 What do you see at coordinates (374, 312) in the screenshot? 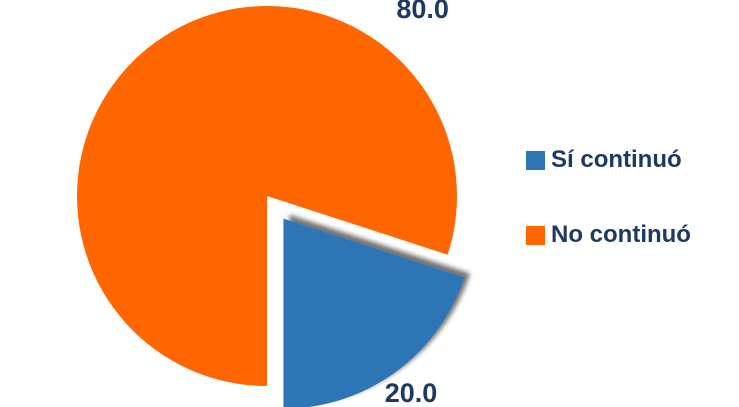
I see `pie-slice-si-continuo` at bounding box center [374, 312].